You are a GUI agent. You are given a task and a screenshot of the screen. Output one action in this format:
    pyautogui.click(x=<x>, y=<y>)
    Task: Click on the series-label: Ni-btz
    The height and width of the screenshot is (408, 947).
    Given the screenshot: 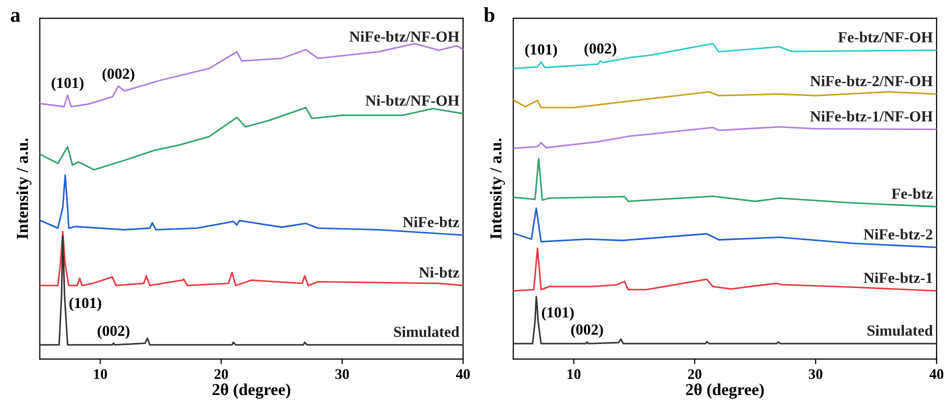 What is the action you would take?
    pyautogui.click(x=439, y=272)
    